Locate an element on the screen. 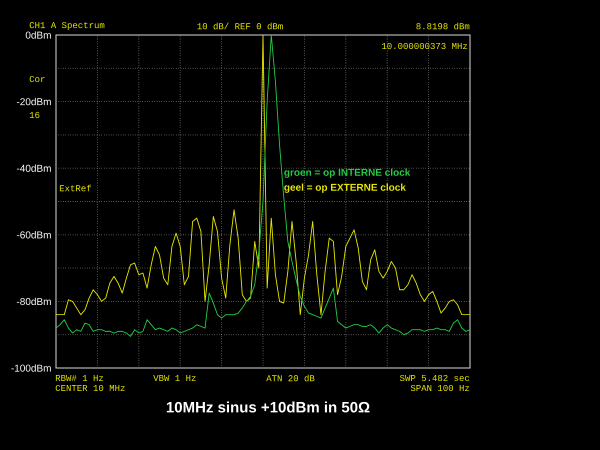 The image size is (600, 450). text: 16 is located at coordinates (35, 115).